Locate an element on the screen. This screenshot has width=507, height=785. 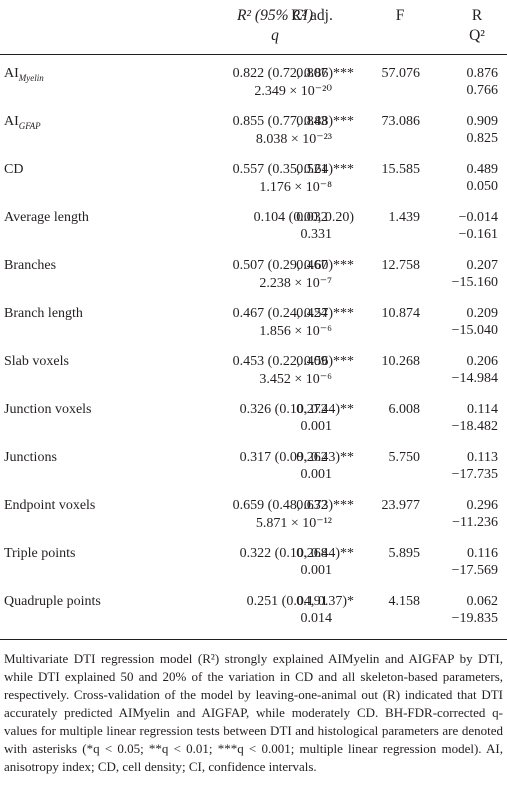
q-value: 2.238 × 10⁻⁷ is located at coordinates (295, 283).